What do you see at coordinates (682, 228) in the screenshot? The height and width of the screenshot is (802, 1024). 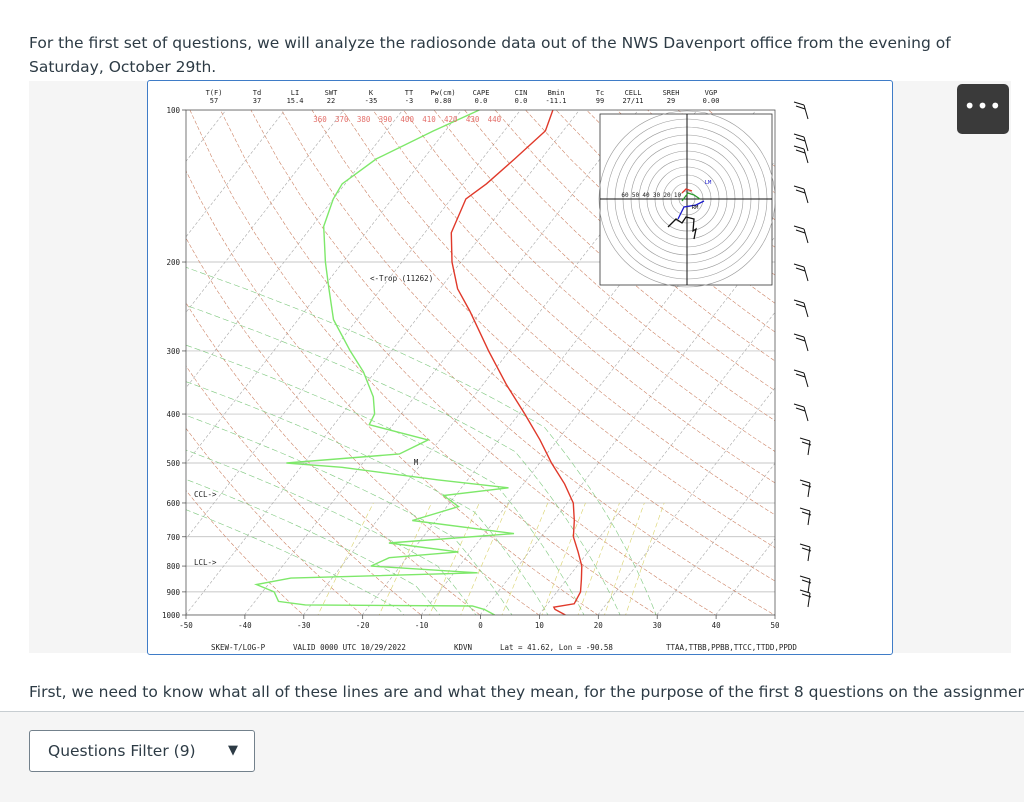 I see `hodograph-trace-low` at bounding box center [682, 228].